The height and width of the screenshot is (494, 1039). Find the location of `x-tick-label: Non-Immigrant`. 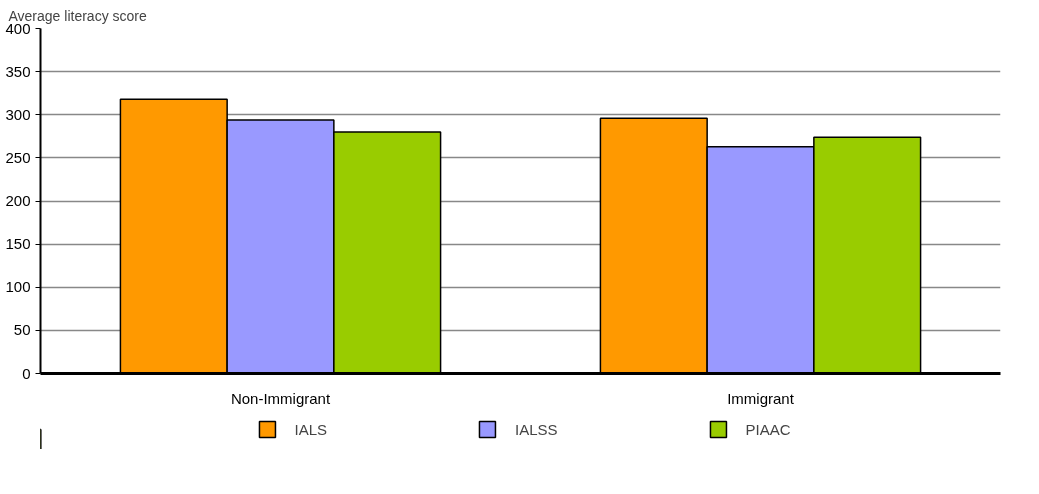

x-tick-label: Non-Immigrant is located at coordinates (280, 398).